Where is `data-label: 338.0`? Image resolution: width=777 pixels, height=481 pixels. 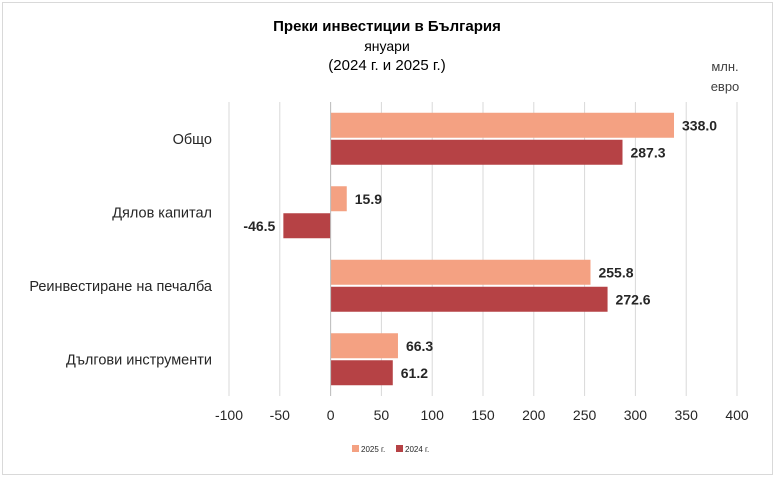 data-label: 338.0 is located at coordinates (699, 125).